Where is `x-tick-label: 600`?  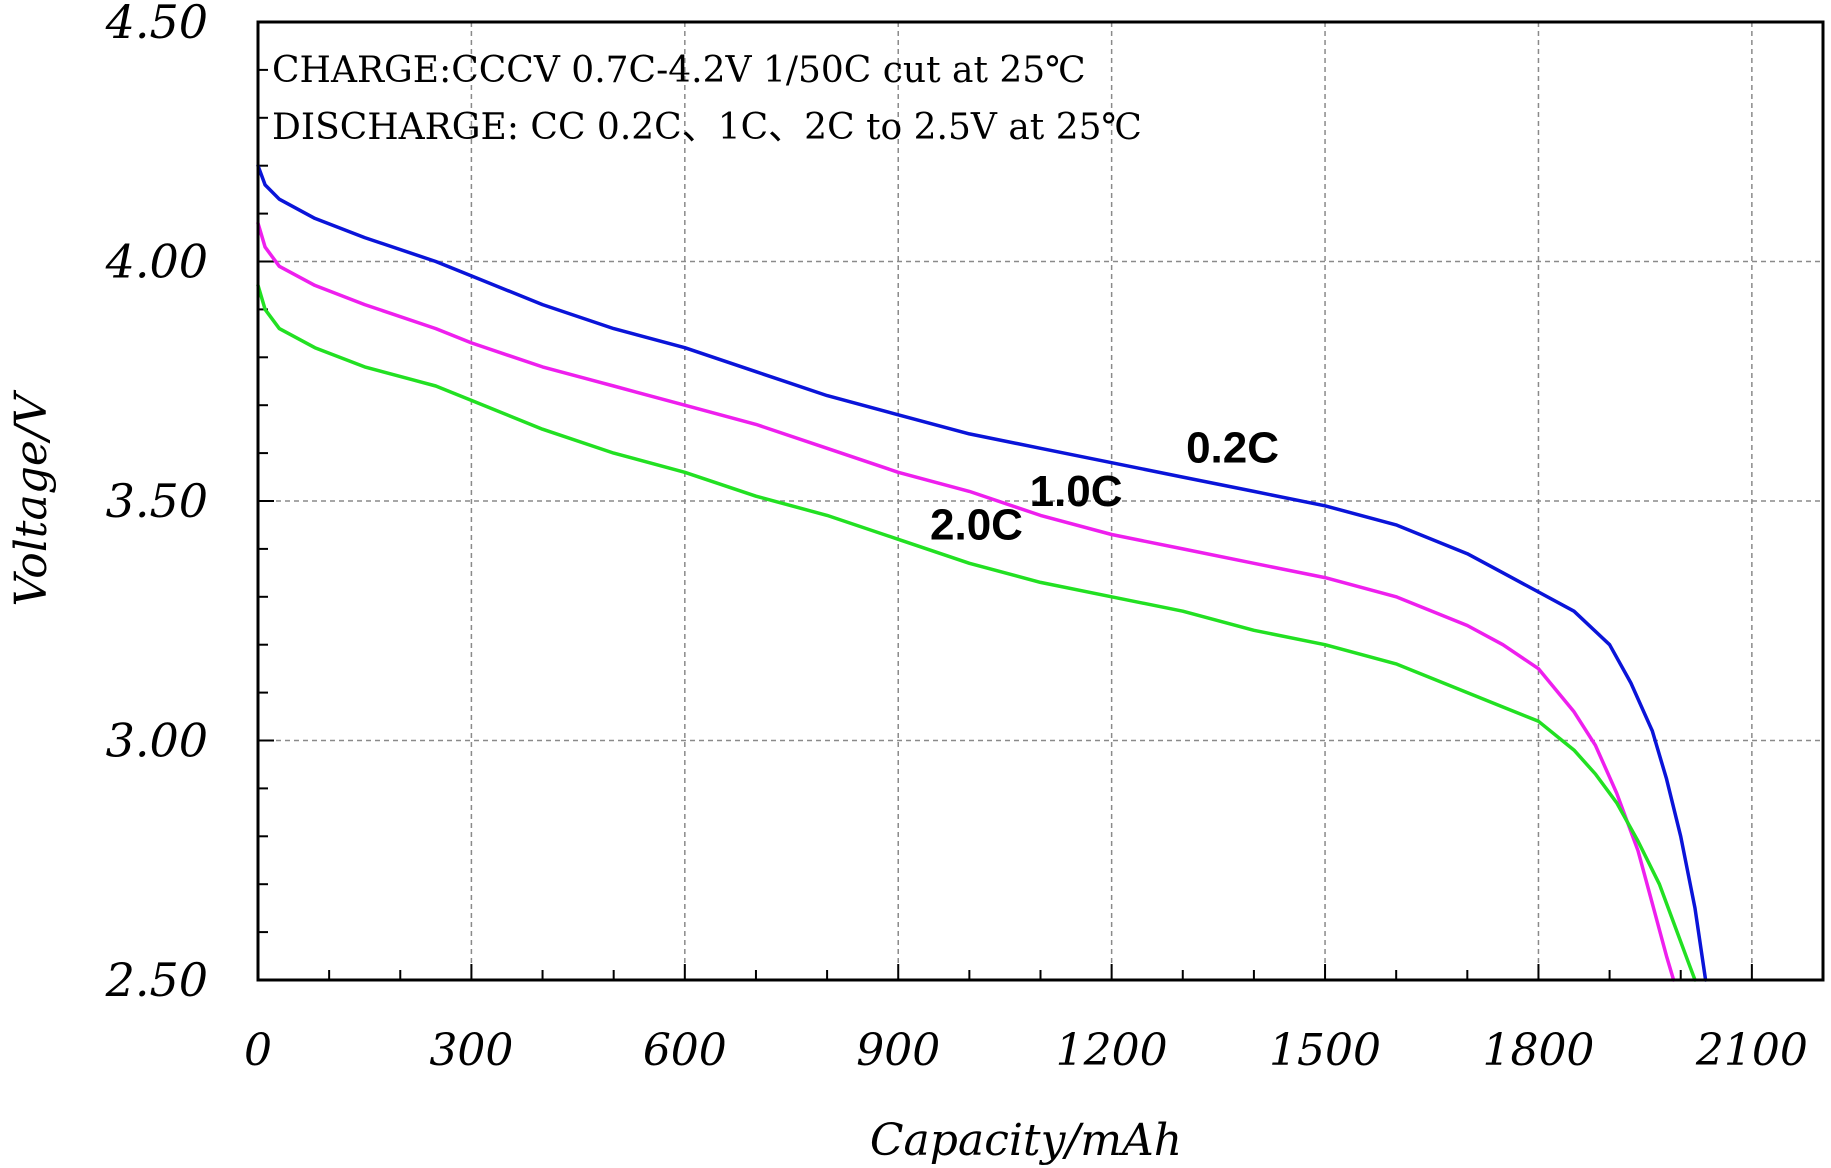 x-tick-label: 600 is located at coordinates (685, 1050).